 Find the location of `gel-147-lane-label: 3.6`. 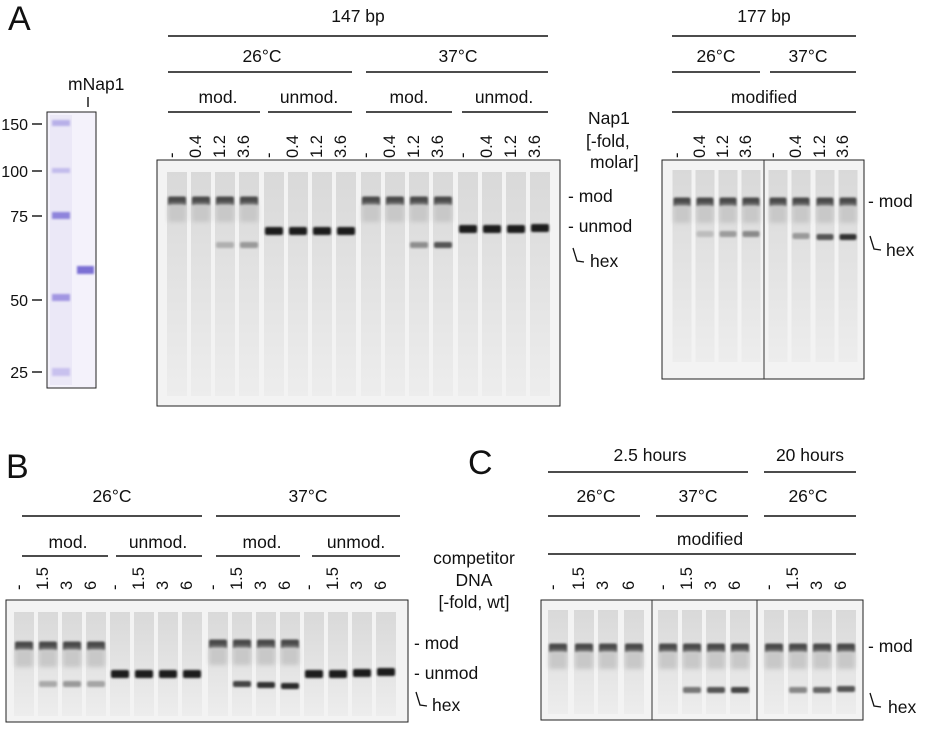

gel-147-lane-label: 3.6 is located at coordinates (244, 146).